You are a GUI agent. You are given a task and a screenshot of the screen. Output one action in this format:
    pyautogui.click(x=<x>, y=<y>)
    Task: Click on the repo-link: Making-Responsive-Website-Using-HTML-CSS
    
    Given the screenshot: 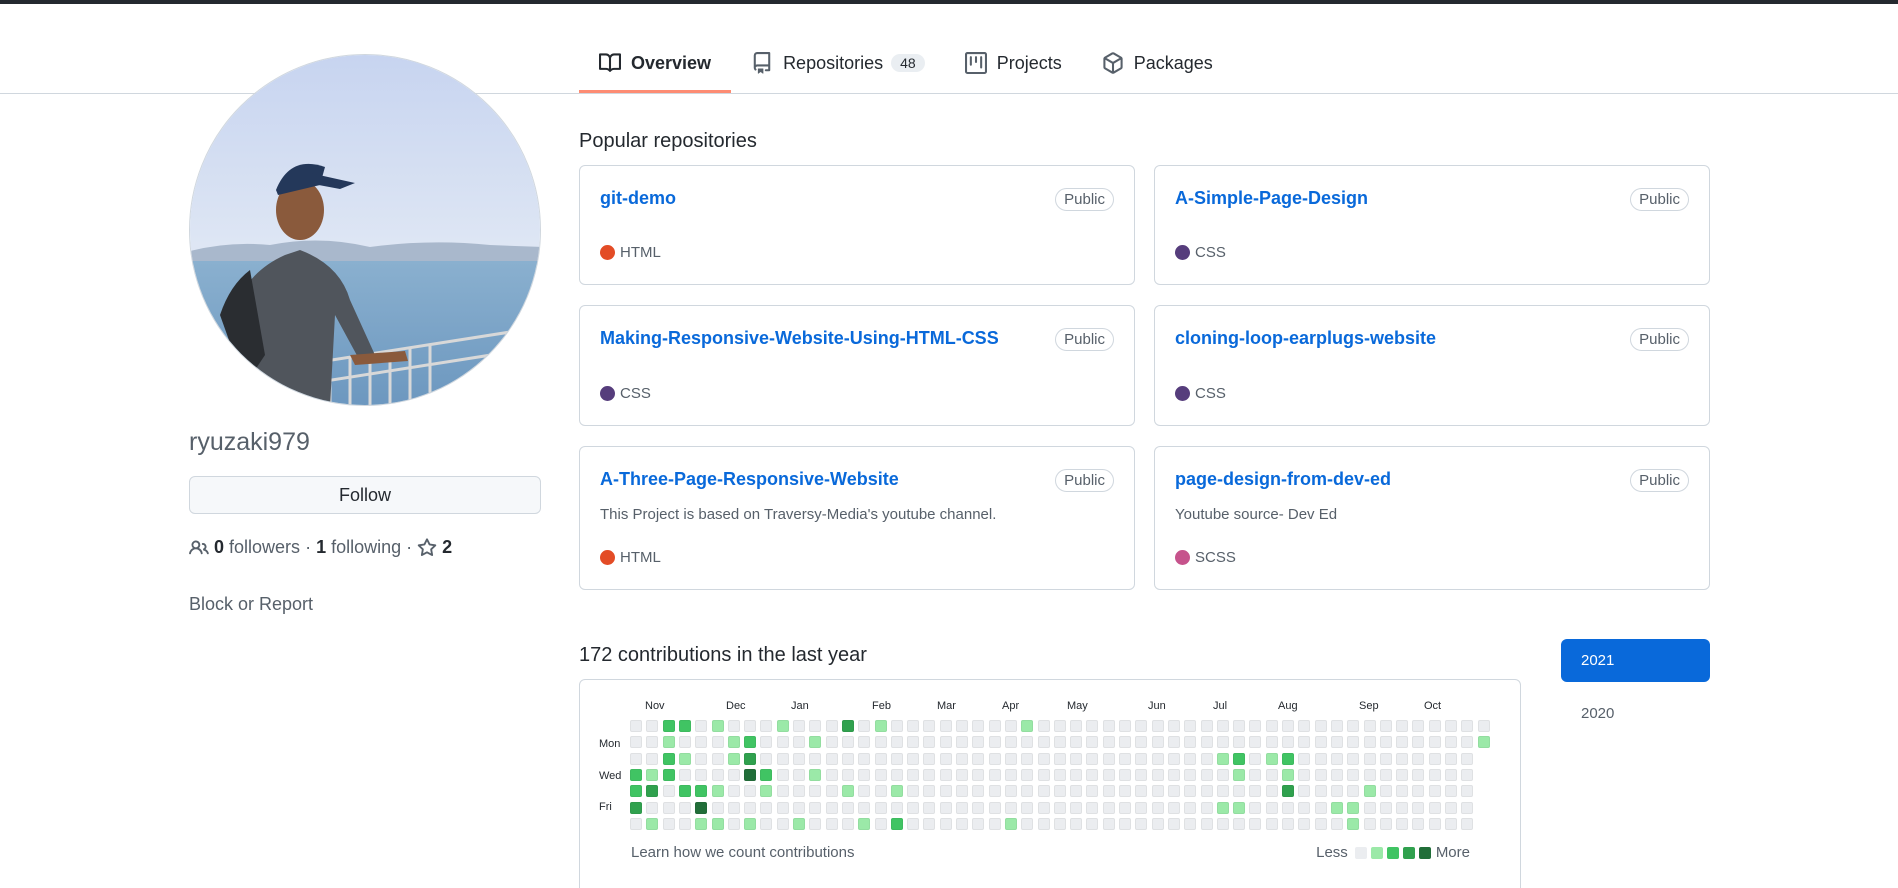 What is the action you would take?
    pyautogui.click(x=799, y=338)
    